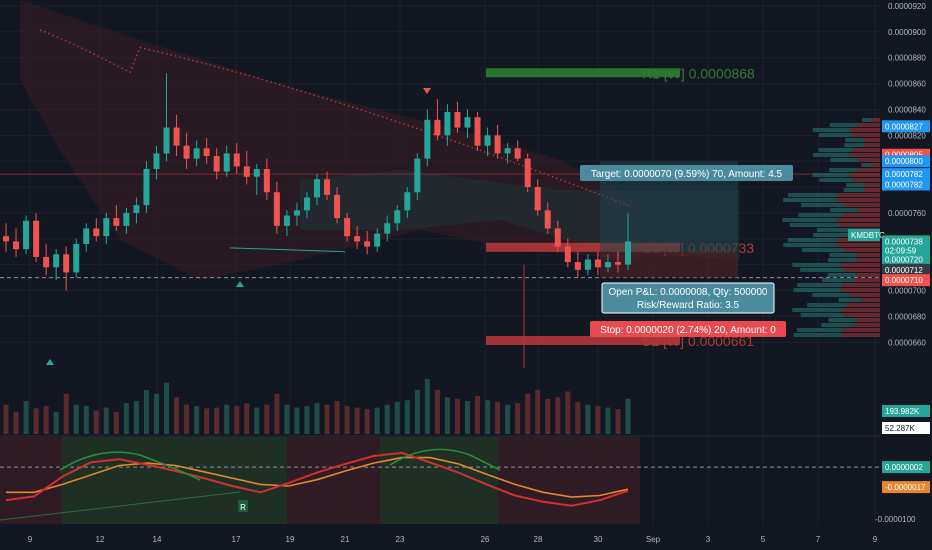 The image size is (932, 550). I want to click on open-pnl-label: Open P&L: 0.0000008, Qty: 500000, so click(687, 292).